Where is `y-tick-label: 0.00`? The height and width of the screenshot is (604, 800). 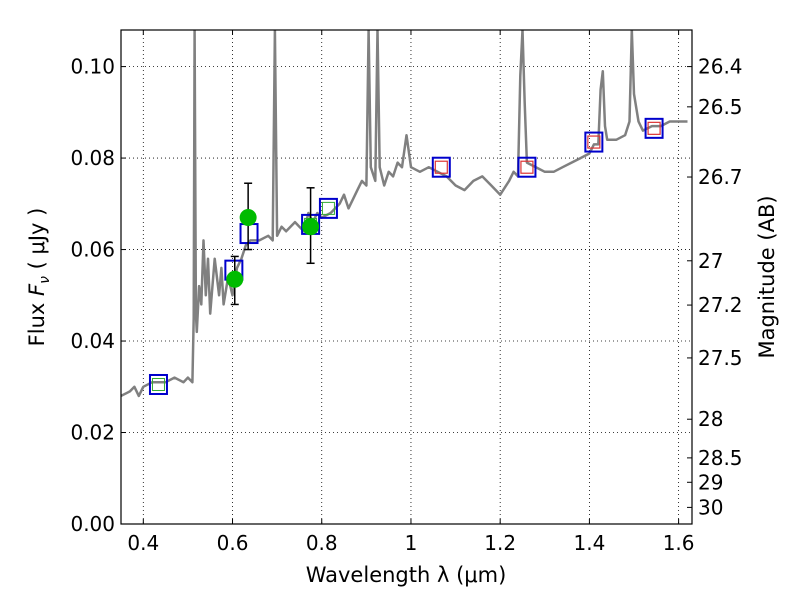 y-tick-label: 0.00 is located at coordinates (92, 524).